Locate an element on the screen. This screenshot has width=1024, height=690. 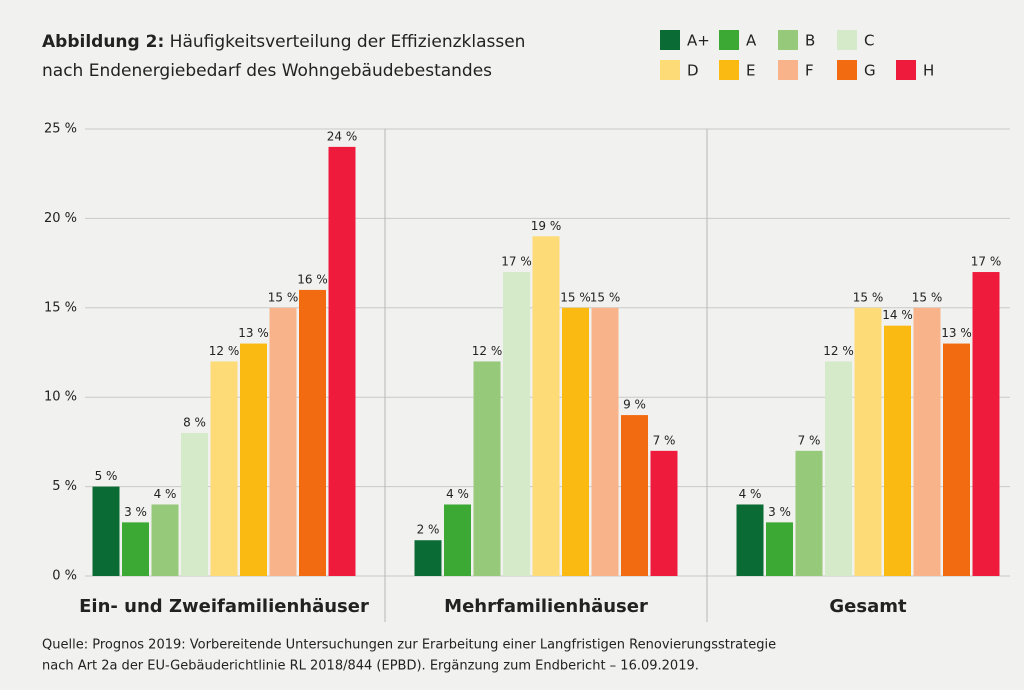
value-label: 24 % is located at coordinates (342, 136).